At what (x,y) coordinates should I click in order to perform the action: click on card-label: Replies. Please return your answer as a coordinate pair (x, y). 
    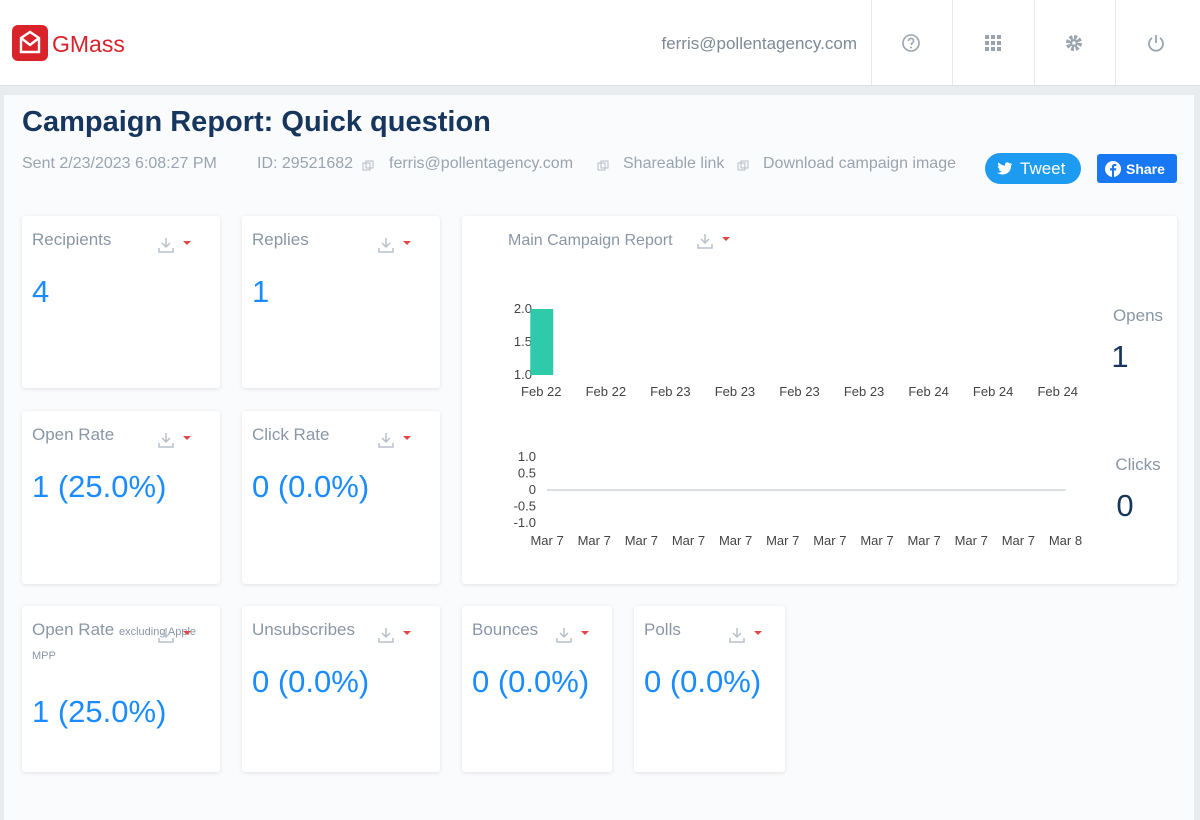
    Looking at the image, I should click on (341, 240).